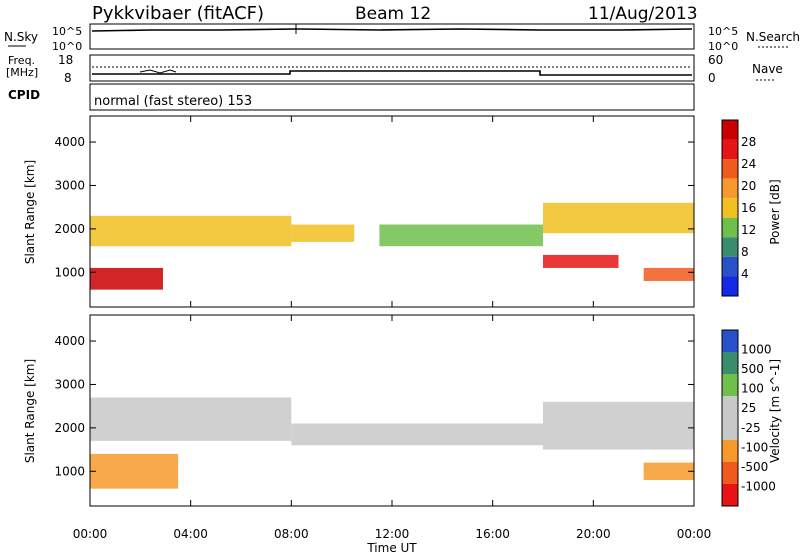  I want to click on nave-label: Nave, so click(767, 69).